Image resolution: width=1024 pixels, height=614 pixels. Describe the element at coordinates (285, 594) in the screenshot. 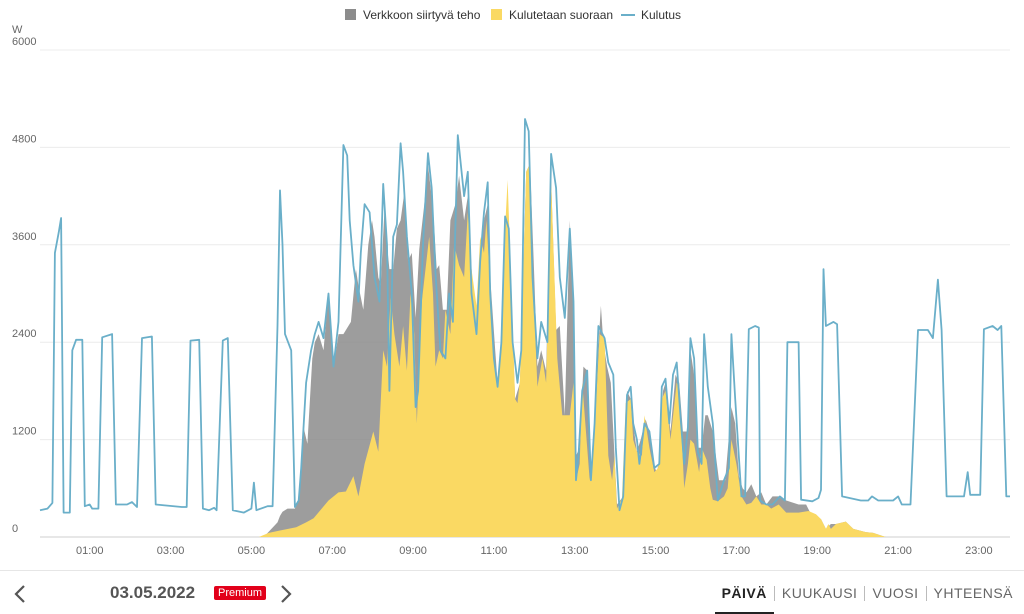

I see `next-day-arrow-icon` at that location.